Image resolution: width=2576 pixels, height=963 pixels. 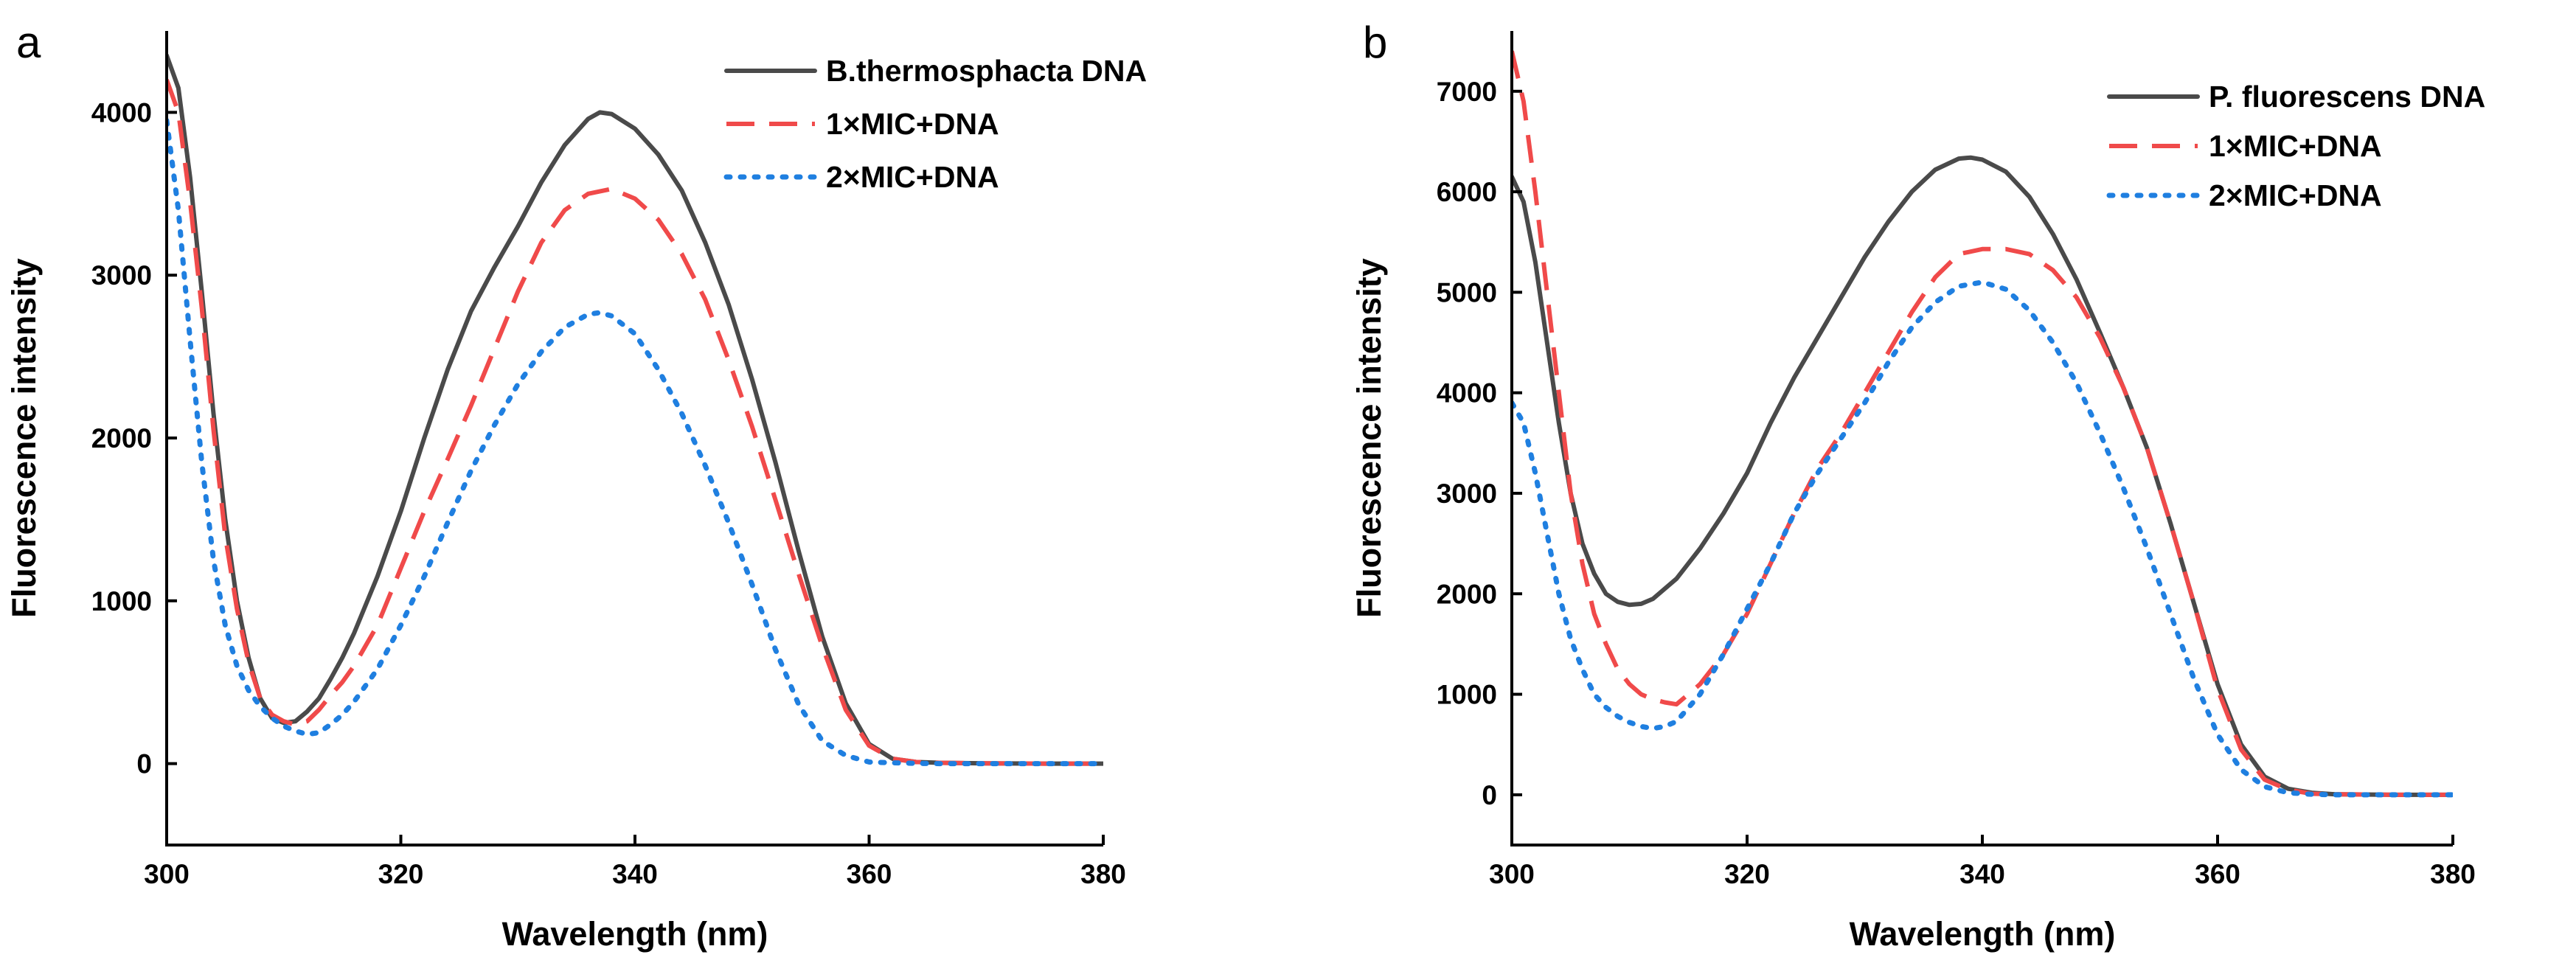 I want to click on legend-label-1: B.thermosphacta DNA, so click(x=986, y=71).